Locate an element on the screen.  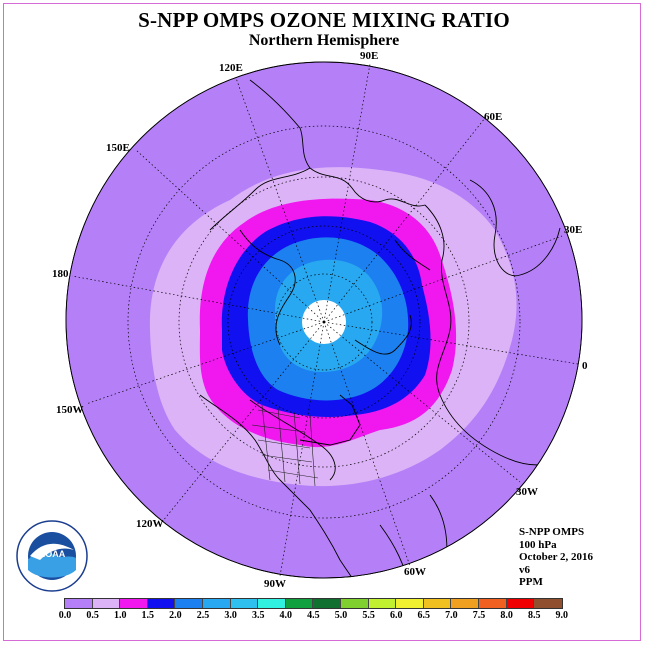
figure-subtitle: Northern Hemisphere is located at coordinates (324, 40).